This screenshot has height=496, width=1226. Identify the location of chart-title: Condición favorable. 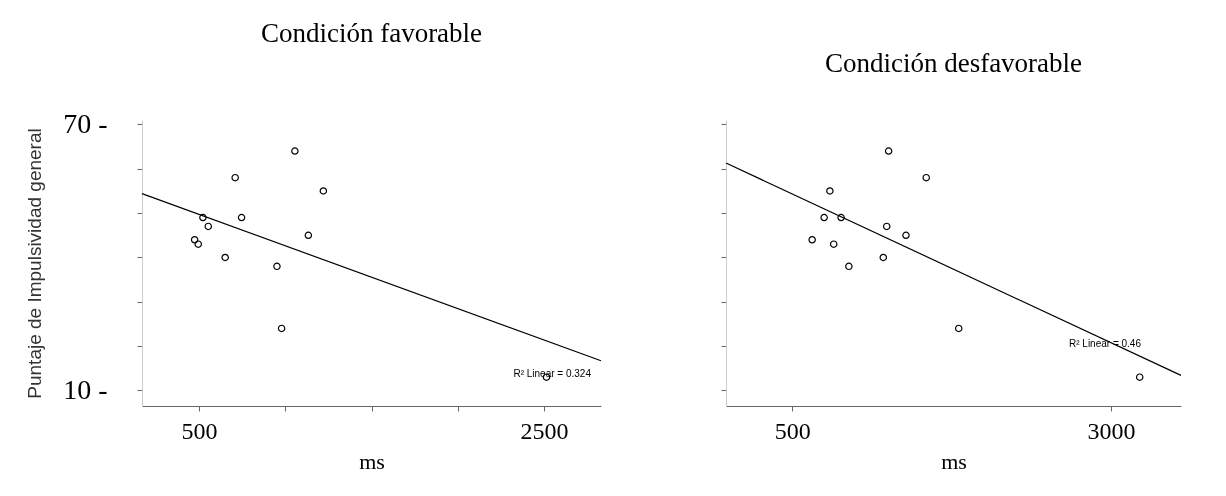
(371, 33).